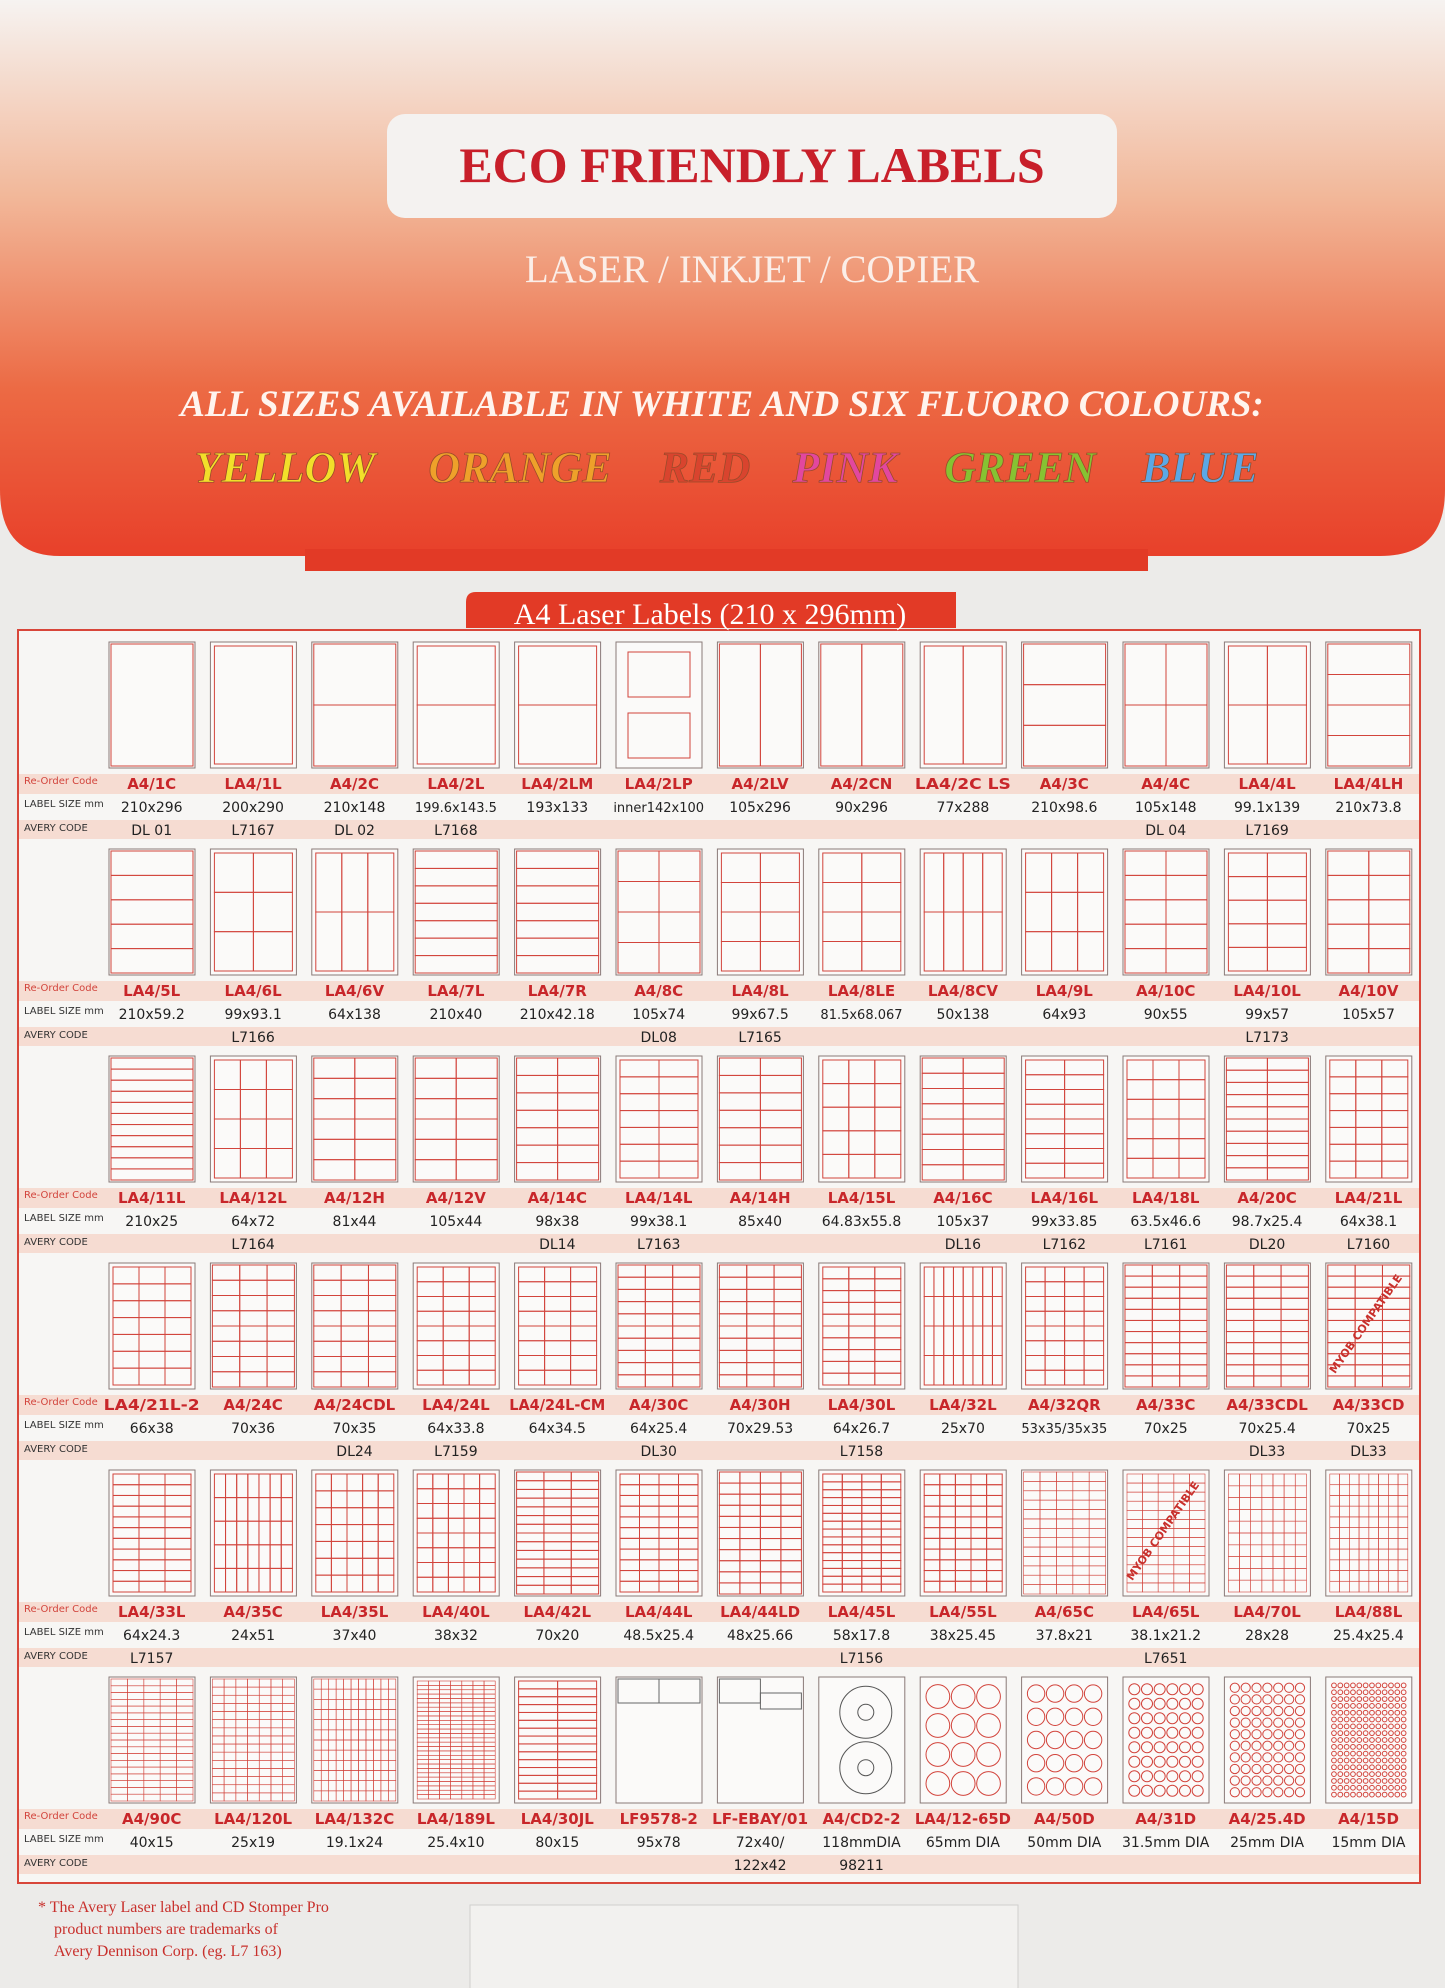 The width and height of the screenshot is (1445, 1988). Describe the element at coordinates (254, 991) in the screenshot. I see `reorder-code: LA4/6L` at that location.